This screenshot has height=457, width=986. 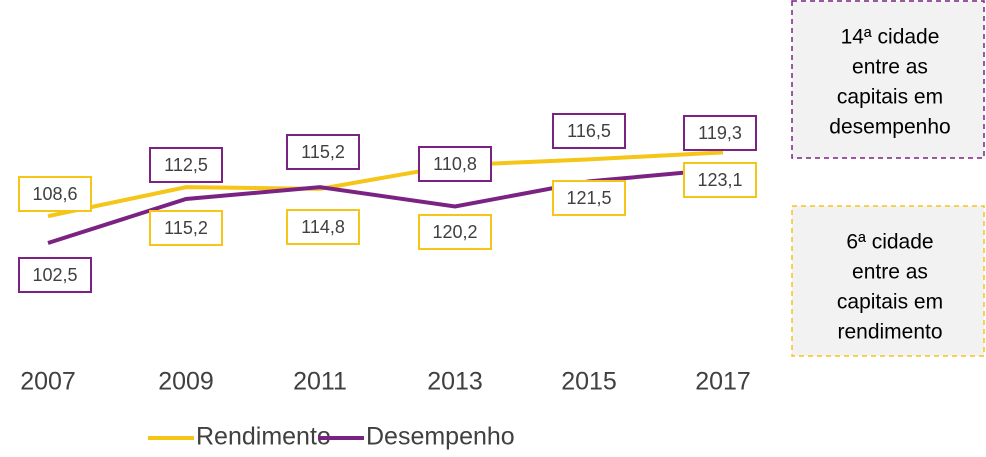 I want to click on data-label: 110,8, so click(x=455, y=164).